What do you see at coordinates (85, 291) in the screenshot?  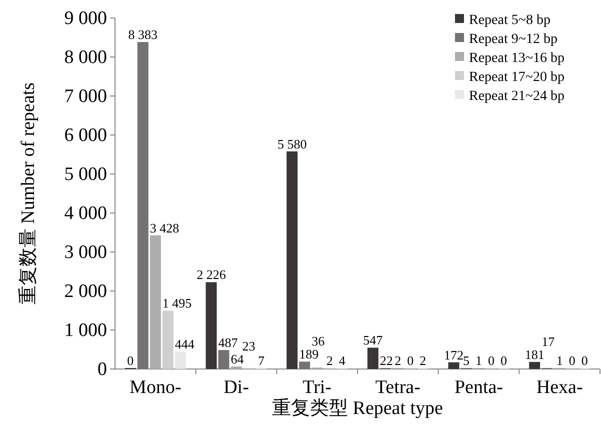 I see `y-tick-label: 2 000` at bounding box center [85, 291].